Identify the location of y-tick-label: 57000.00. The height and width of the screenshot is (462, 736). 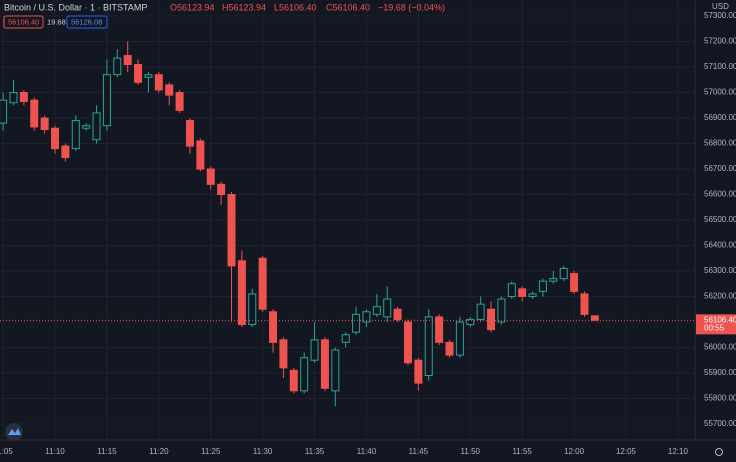
(720, 92).